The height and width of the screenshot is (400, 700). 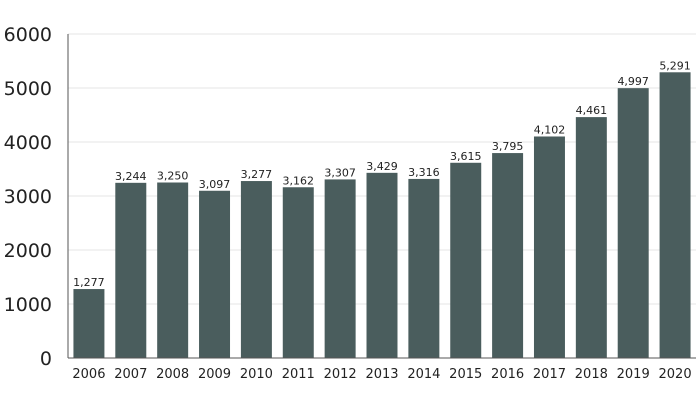 What do you see at coordinates (28, 251) in the screenshot?
I see `y-tick-label: 2000` at bounding box center [28, 251].